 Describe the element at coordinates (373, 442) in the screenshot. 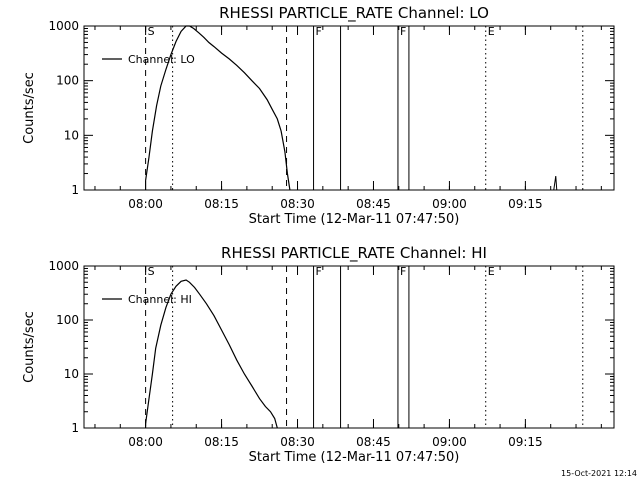

I see `panel-2-x-tick-label: 08:45` at that location.